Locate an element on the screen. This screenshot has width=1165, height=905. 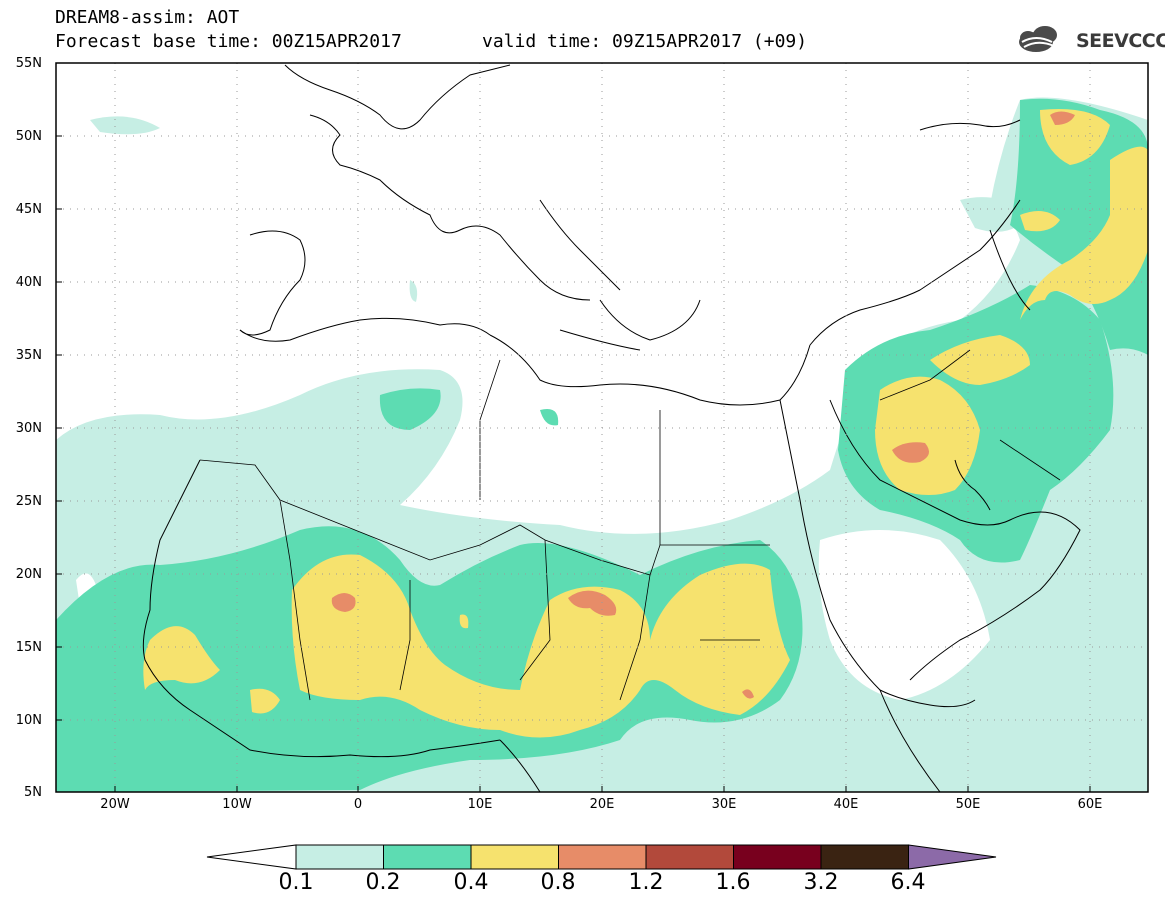
colorbar-under-arrow is located at coordinates (251, 857).